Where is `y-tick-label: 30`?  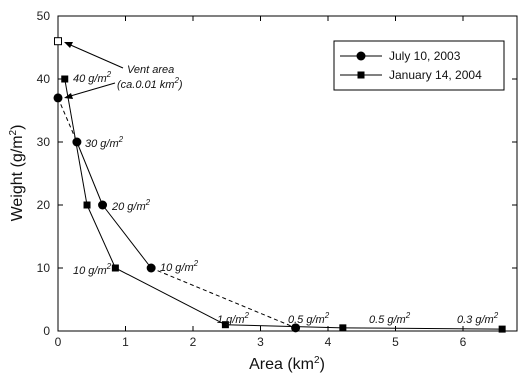 y-tick-label: 30 is located at coordinates (44, 142).